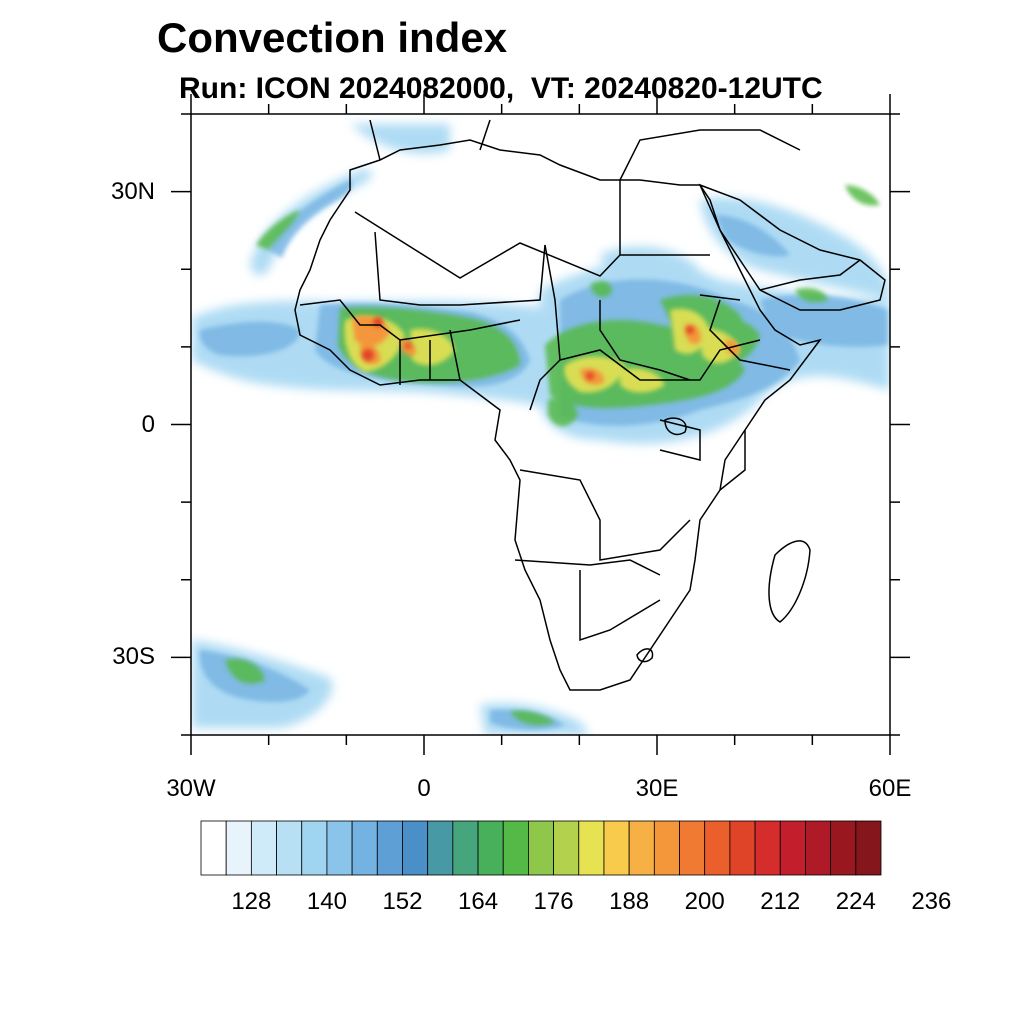  Describe the element at coordinates (657, 788) in the screenshot. I see `lon-tick-label: 30E` at that location.